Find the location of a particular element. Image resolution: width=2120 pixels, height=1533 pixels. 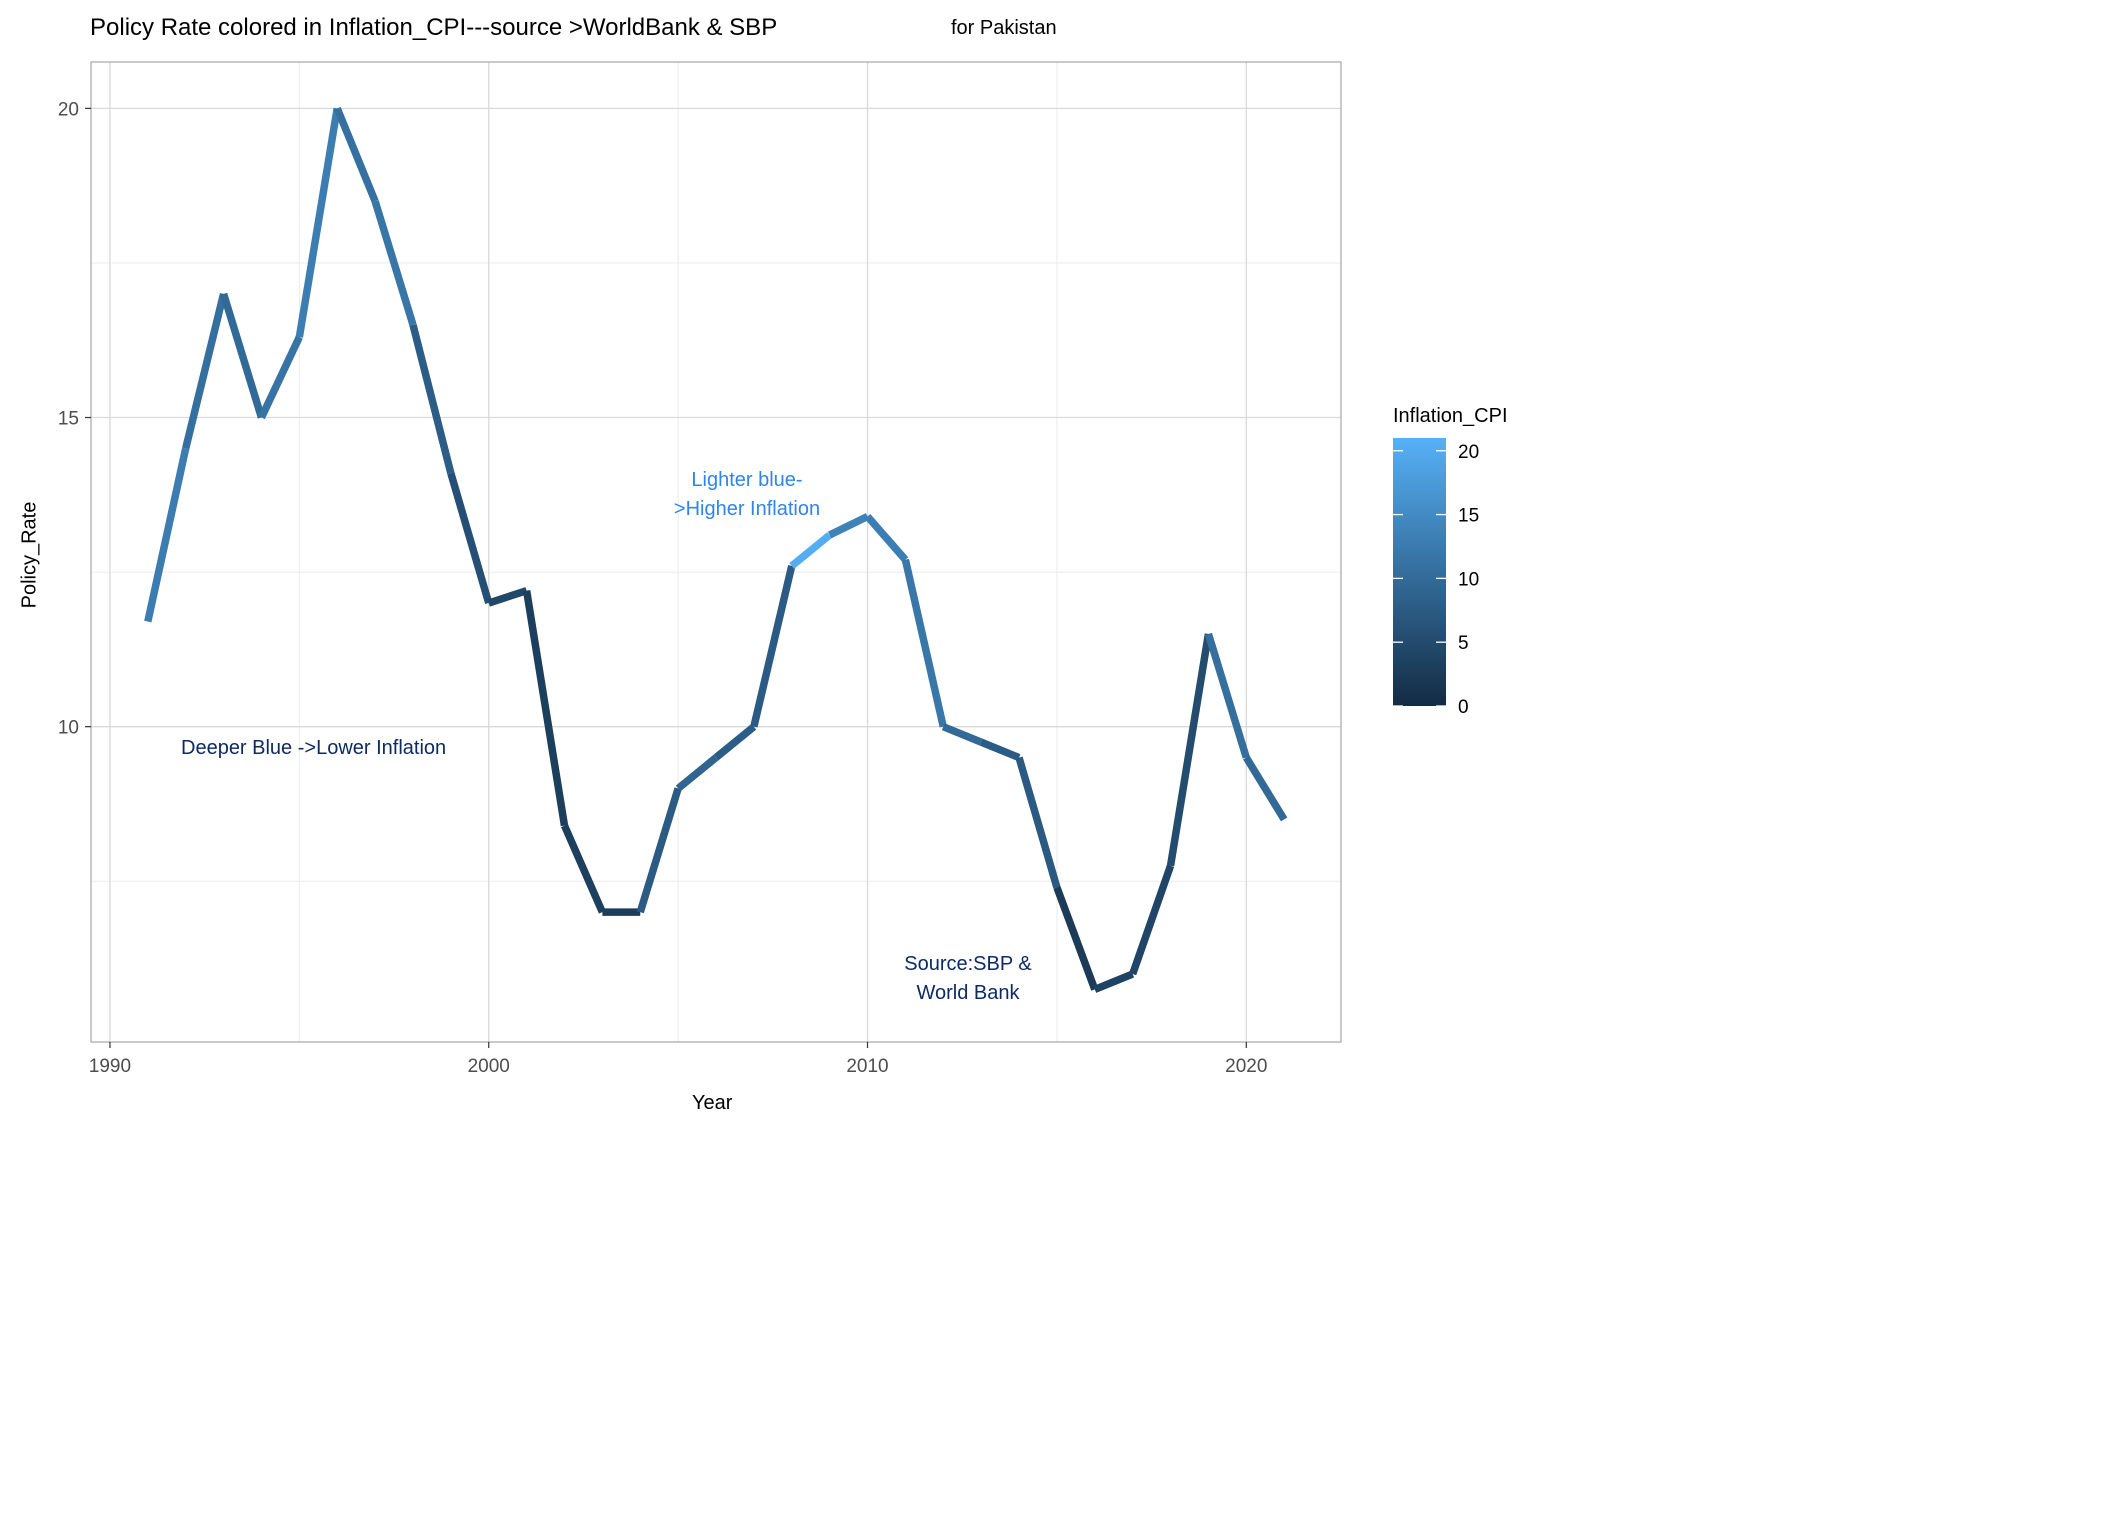

x-axis-label: Year is located at coordinates (712, 1103).